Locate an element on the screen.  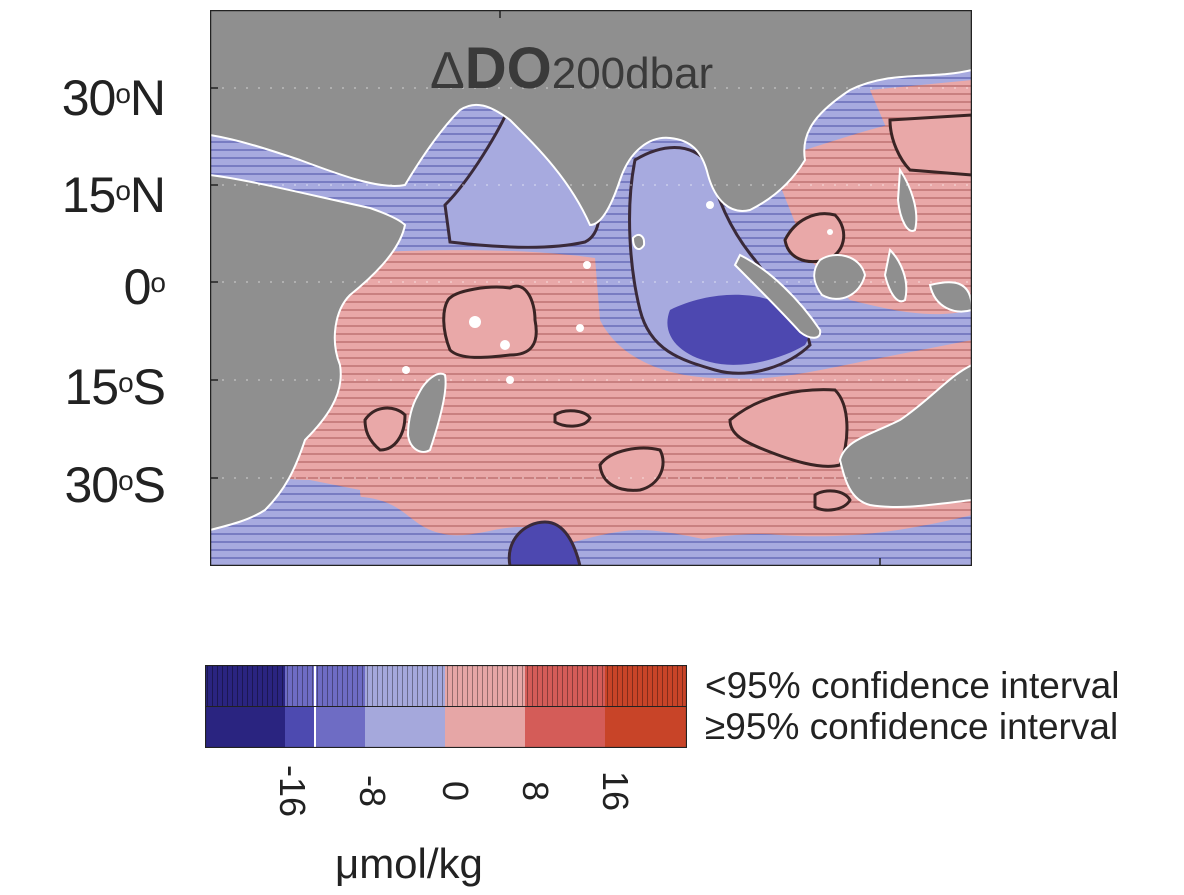
lat-label-30n: 30oN is located at coordinates (113, 98).